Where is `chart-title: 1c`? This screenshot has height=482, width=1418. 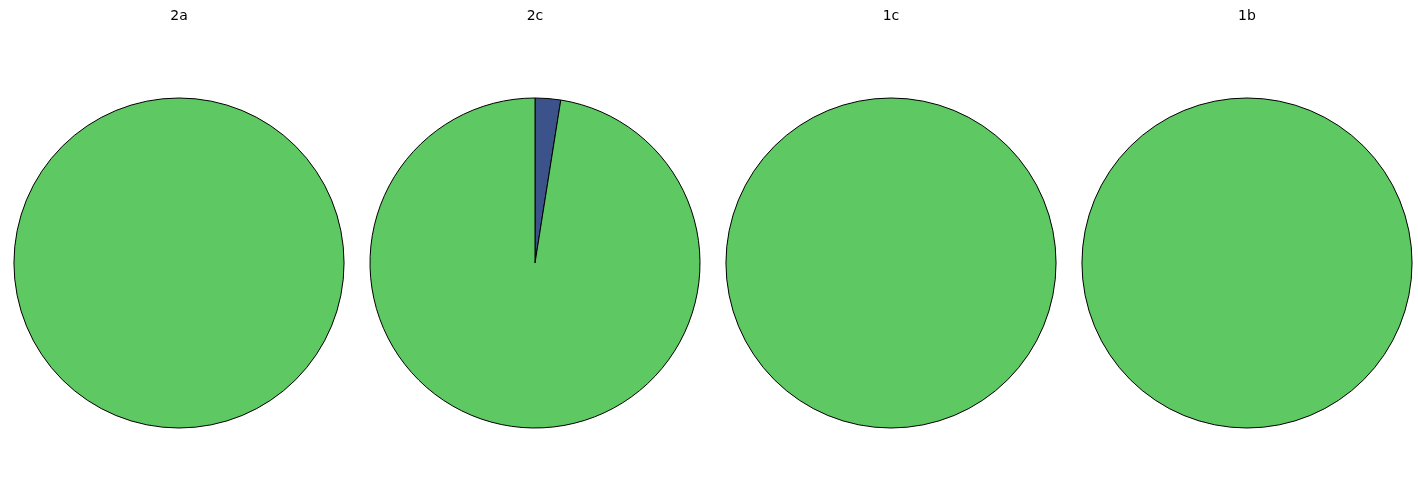
chart-title: 1c is located at coordinates (891, 15).